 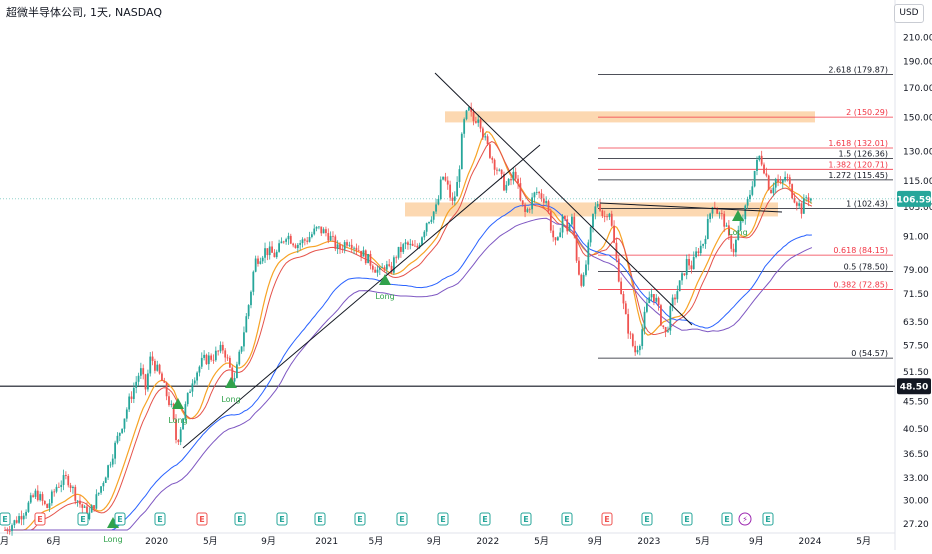 What do you see at coordinates (487, 542) in the screenshot?
I see `x-tick-label: 2022` at bounding box center [487, 542].